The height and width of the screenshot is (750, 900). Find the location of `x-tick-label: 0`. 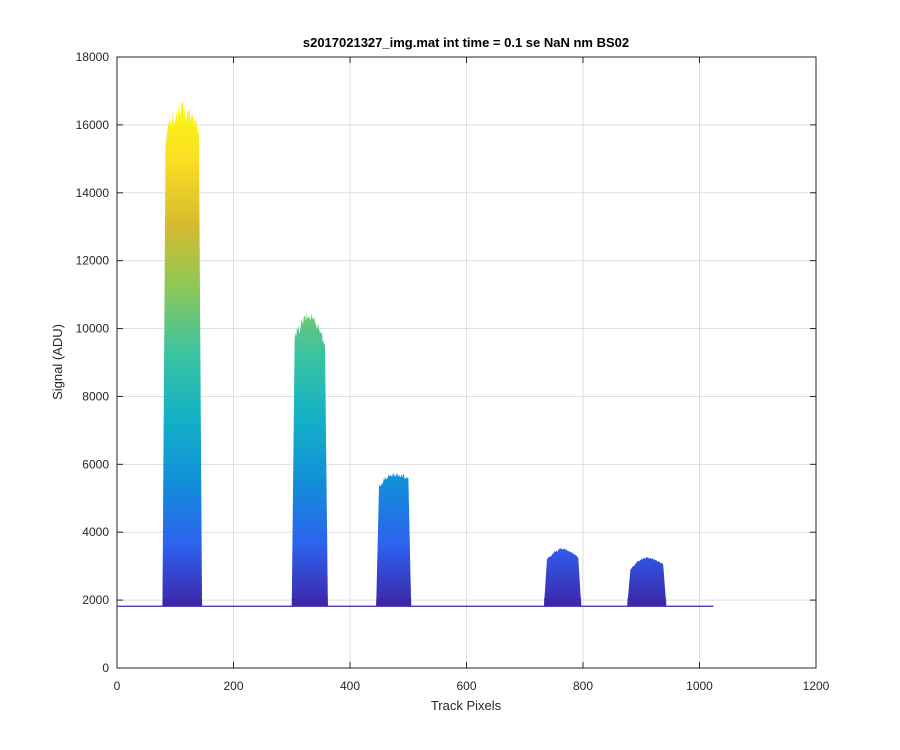

x-tick-label: 0 is located at coordinates (117, 686).